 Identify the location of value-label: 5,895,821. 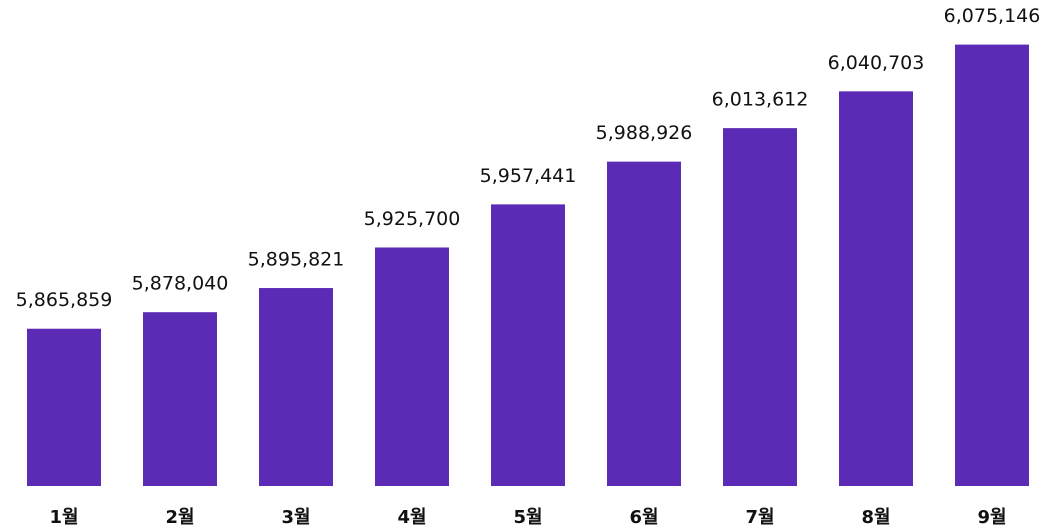
(296, 260).